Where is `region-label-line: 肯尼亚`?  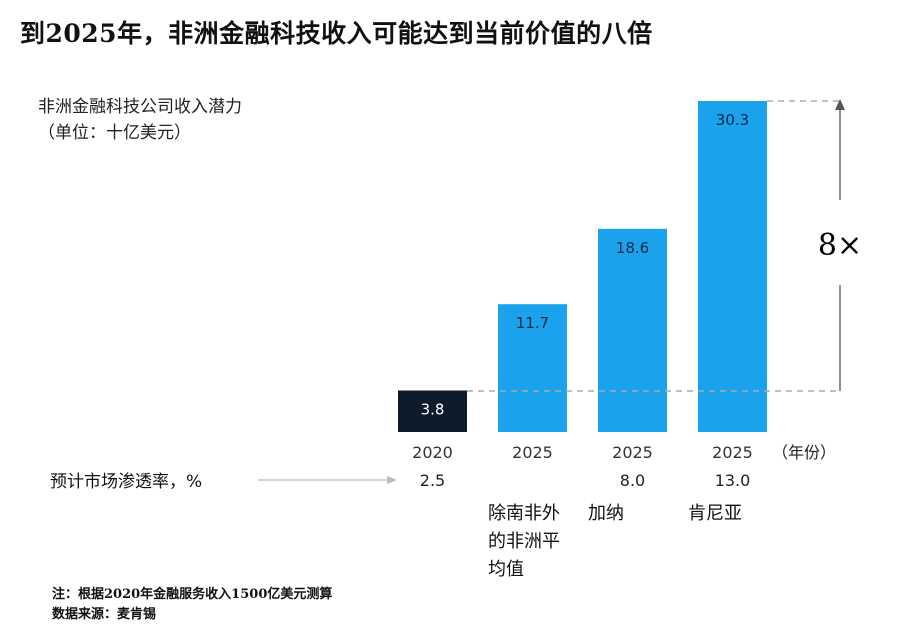
region-label-line: 肯尼亚 is located at coordinates (715, 513).